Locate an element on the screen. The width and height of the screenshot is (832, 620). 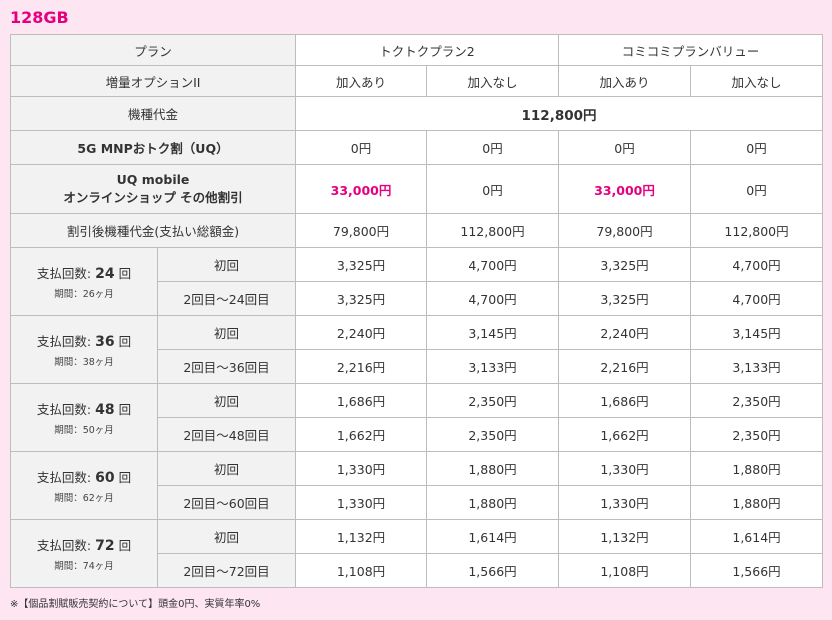
installment-rest-row: 2回目〜36回目 2,216円 3,133円 2,216円 3,133円 is located at coordinates (417, 366).